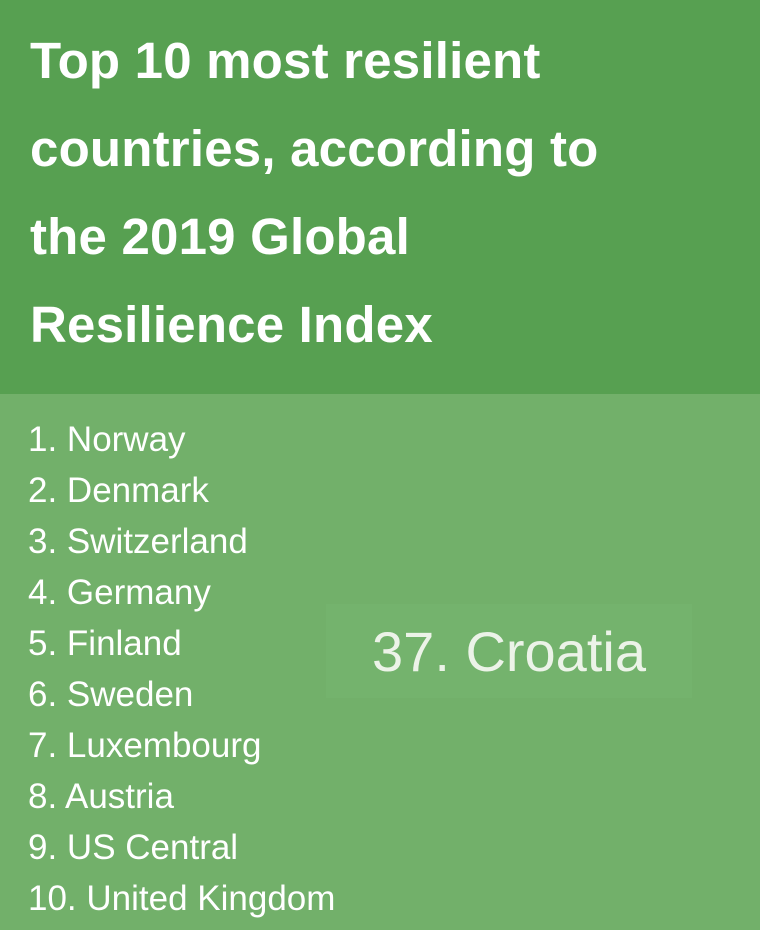 The width and height of the screenshot is (760, 930). I want to click on ranking-item: 8. Austria, so click(101, 796).